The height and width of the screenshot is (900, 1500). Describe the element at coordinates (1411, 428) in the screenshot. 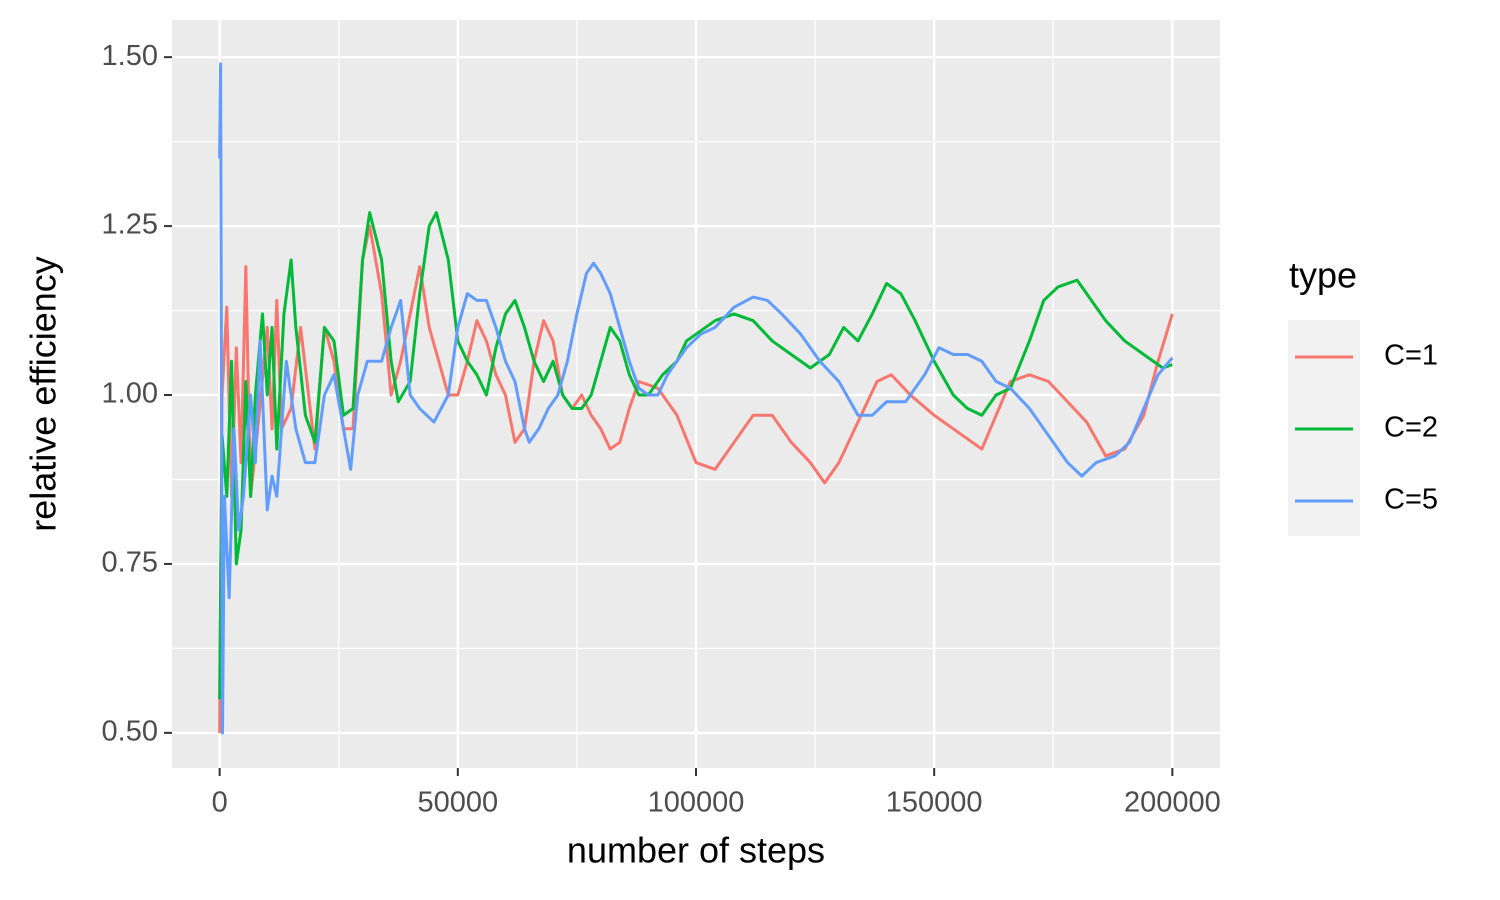

I see `legend-label: C=2` at that location.